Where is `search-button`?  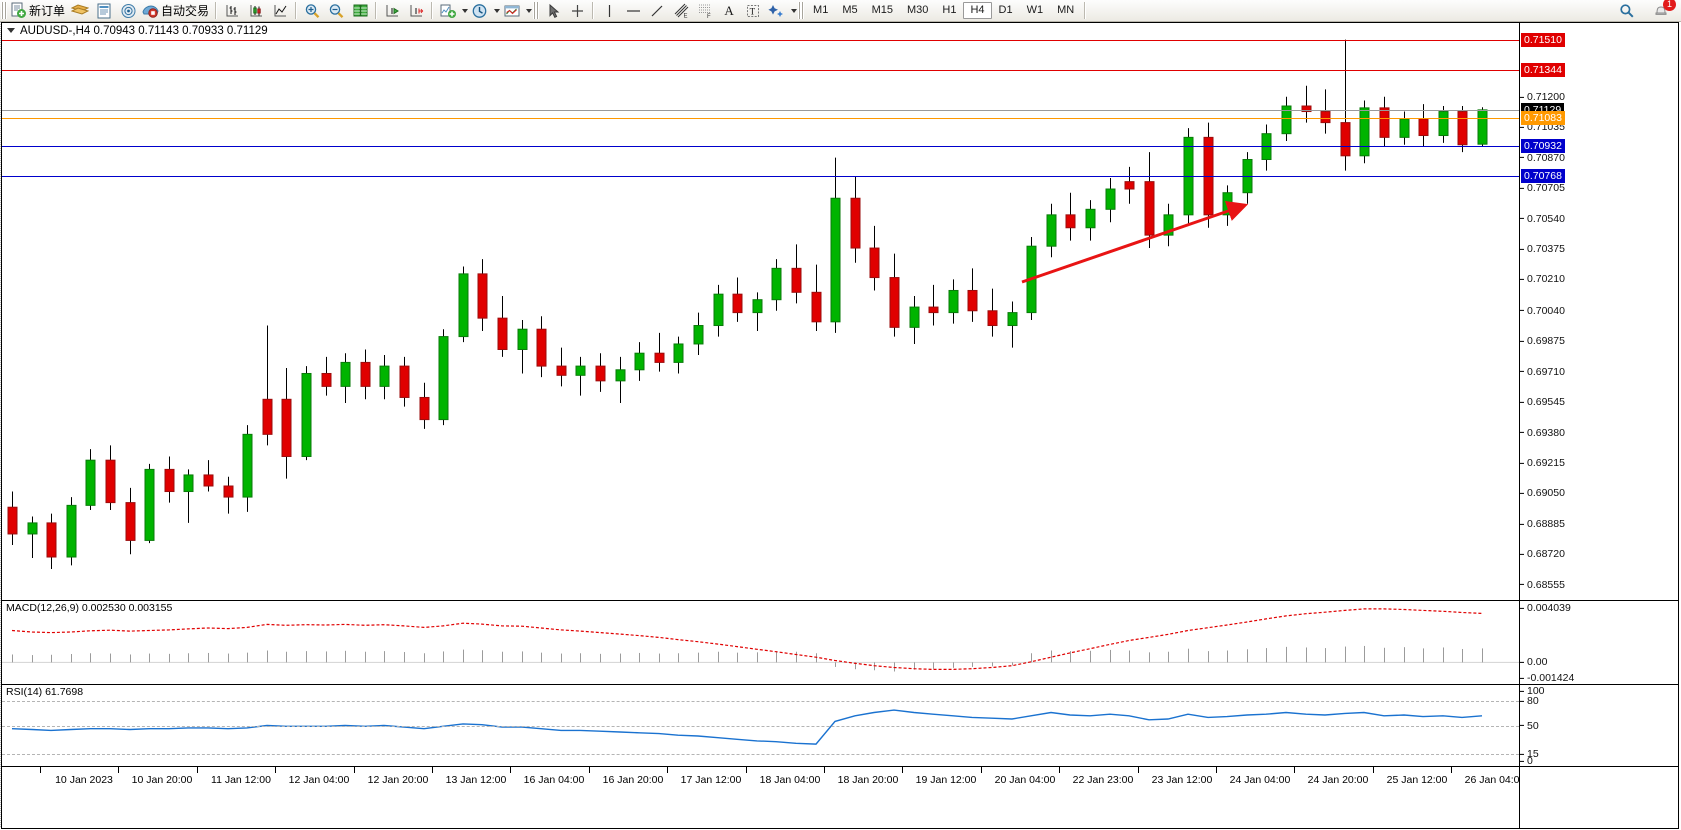 search-button is located at coordinates (1627, 10).